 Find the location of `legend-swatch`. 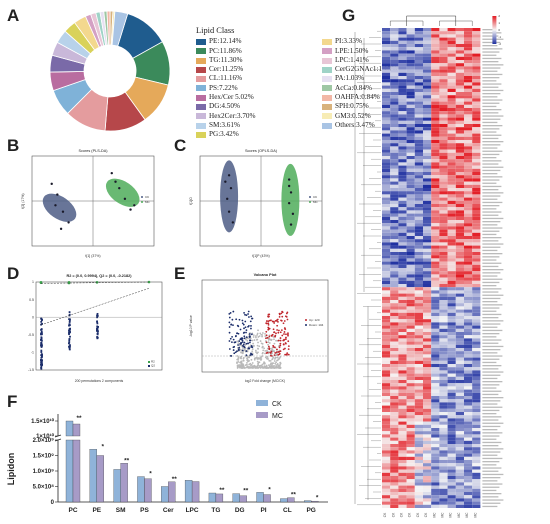

legend-swatch is located at coordinates (201, 41).